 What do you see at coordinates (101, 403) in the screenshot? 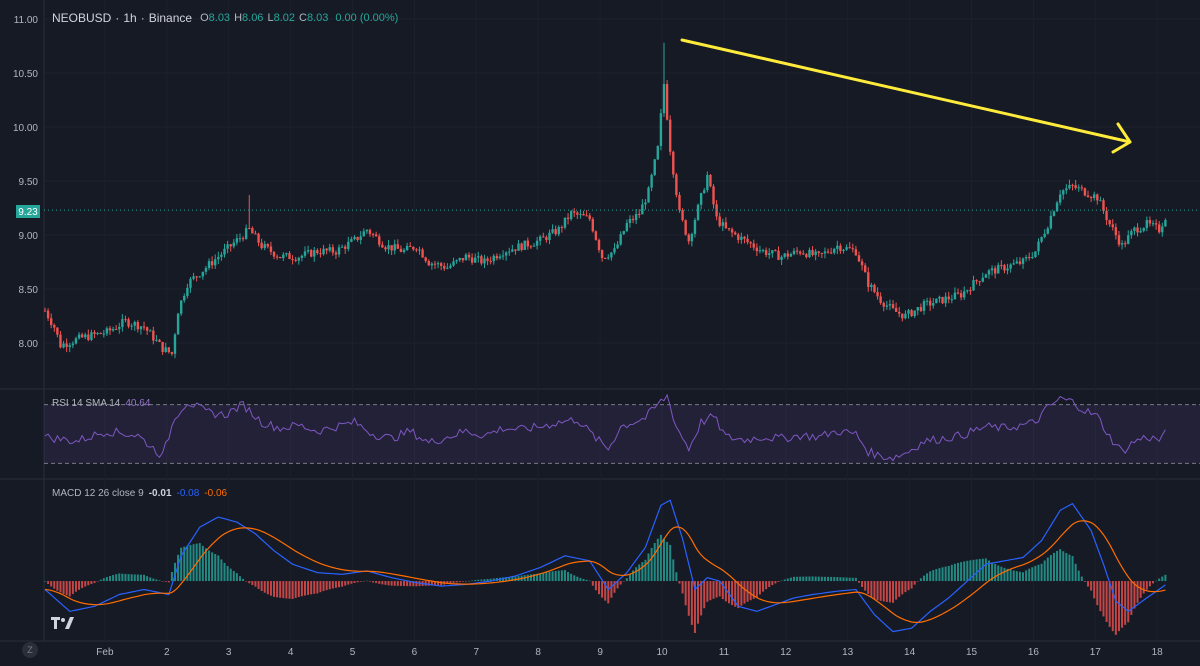
I see `rsi-legend: RSI 14 SMA 14 40.64` at bounding box center [101, 403].